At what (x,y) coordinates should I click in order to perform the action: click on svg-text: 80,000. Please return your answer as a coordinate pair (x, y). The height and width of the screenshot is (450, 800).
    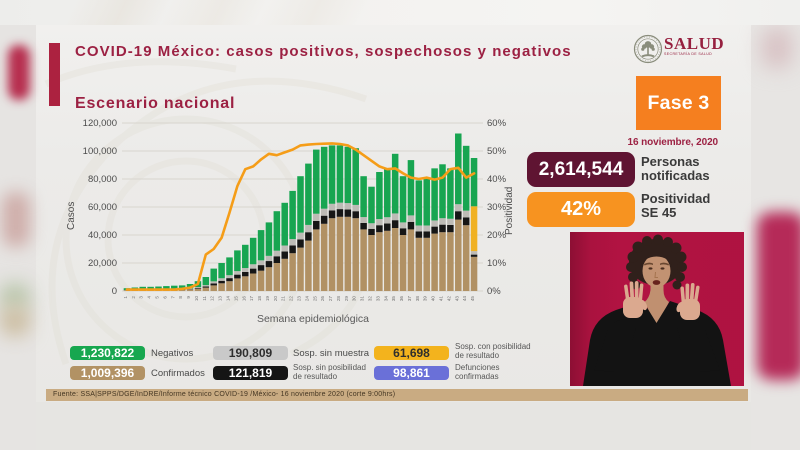
    Looking at the image, I should click on (102, 179).